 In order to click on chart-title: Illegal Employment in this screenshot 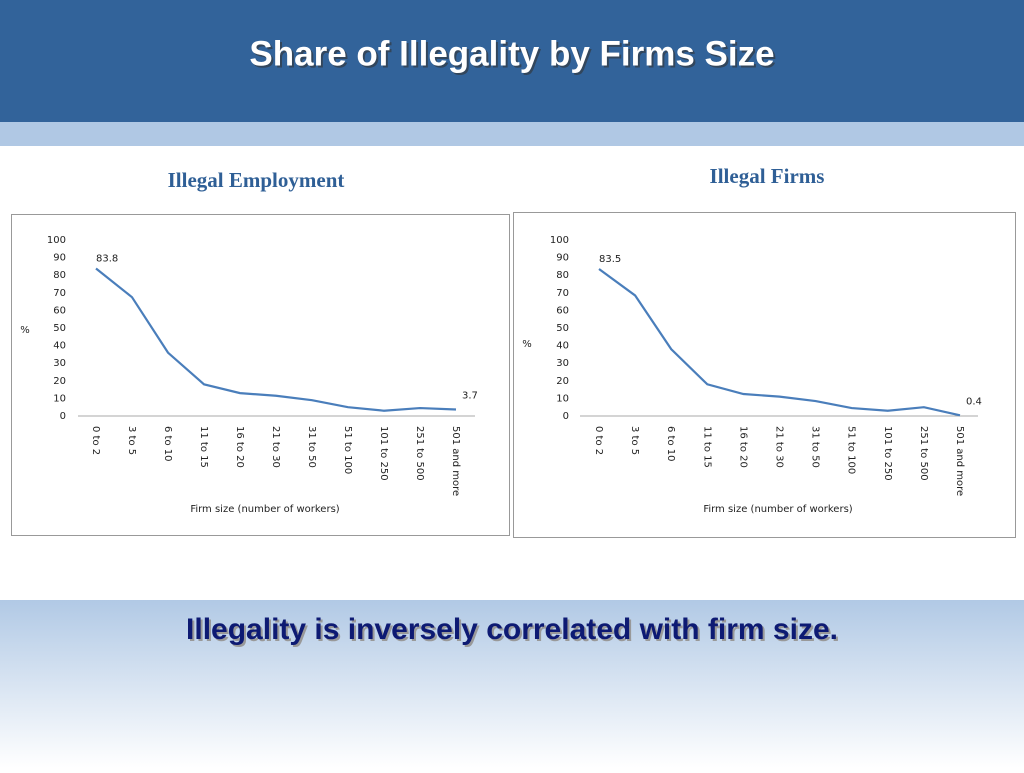, I will do `click(256, 180)`.